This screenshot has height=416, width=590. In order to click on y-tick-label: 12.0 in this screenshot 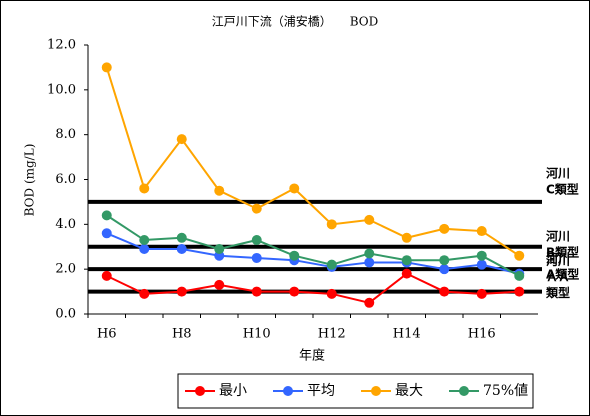, I will do `click(61, 45)`.